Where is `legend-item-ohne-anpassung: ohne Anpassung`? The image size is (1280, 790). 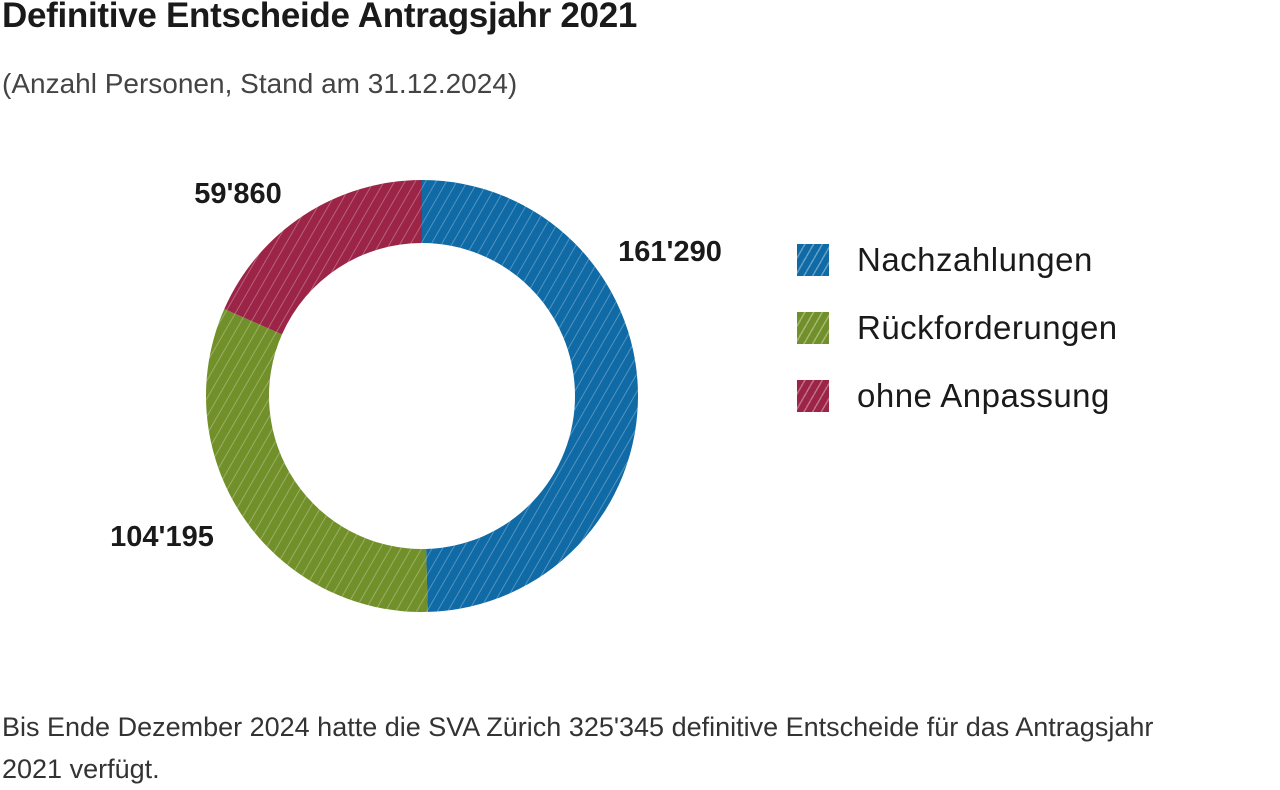 legend-item-ohne-anpassung: ohne Anpassung is located at coordinates (957, 396).